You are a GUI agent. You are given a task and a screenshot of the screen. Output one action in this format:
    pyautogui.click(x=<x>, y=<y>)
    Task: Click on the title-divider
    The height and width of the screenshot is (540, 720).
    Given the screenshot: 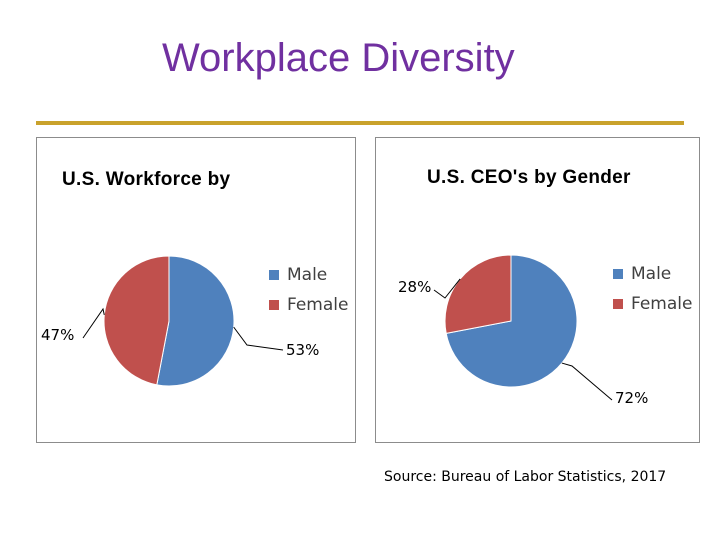 What is the action you would take?
    pyautogui.click(x=360, y=123)
    